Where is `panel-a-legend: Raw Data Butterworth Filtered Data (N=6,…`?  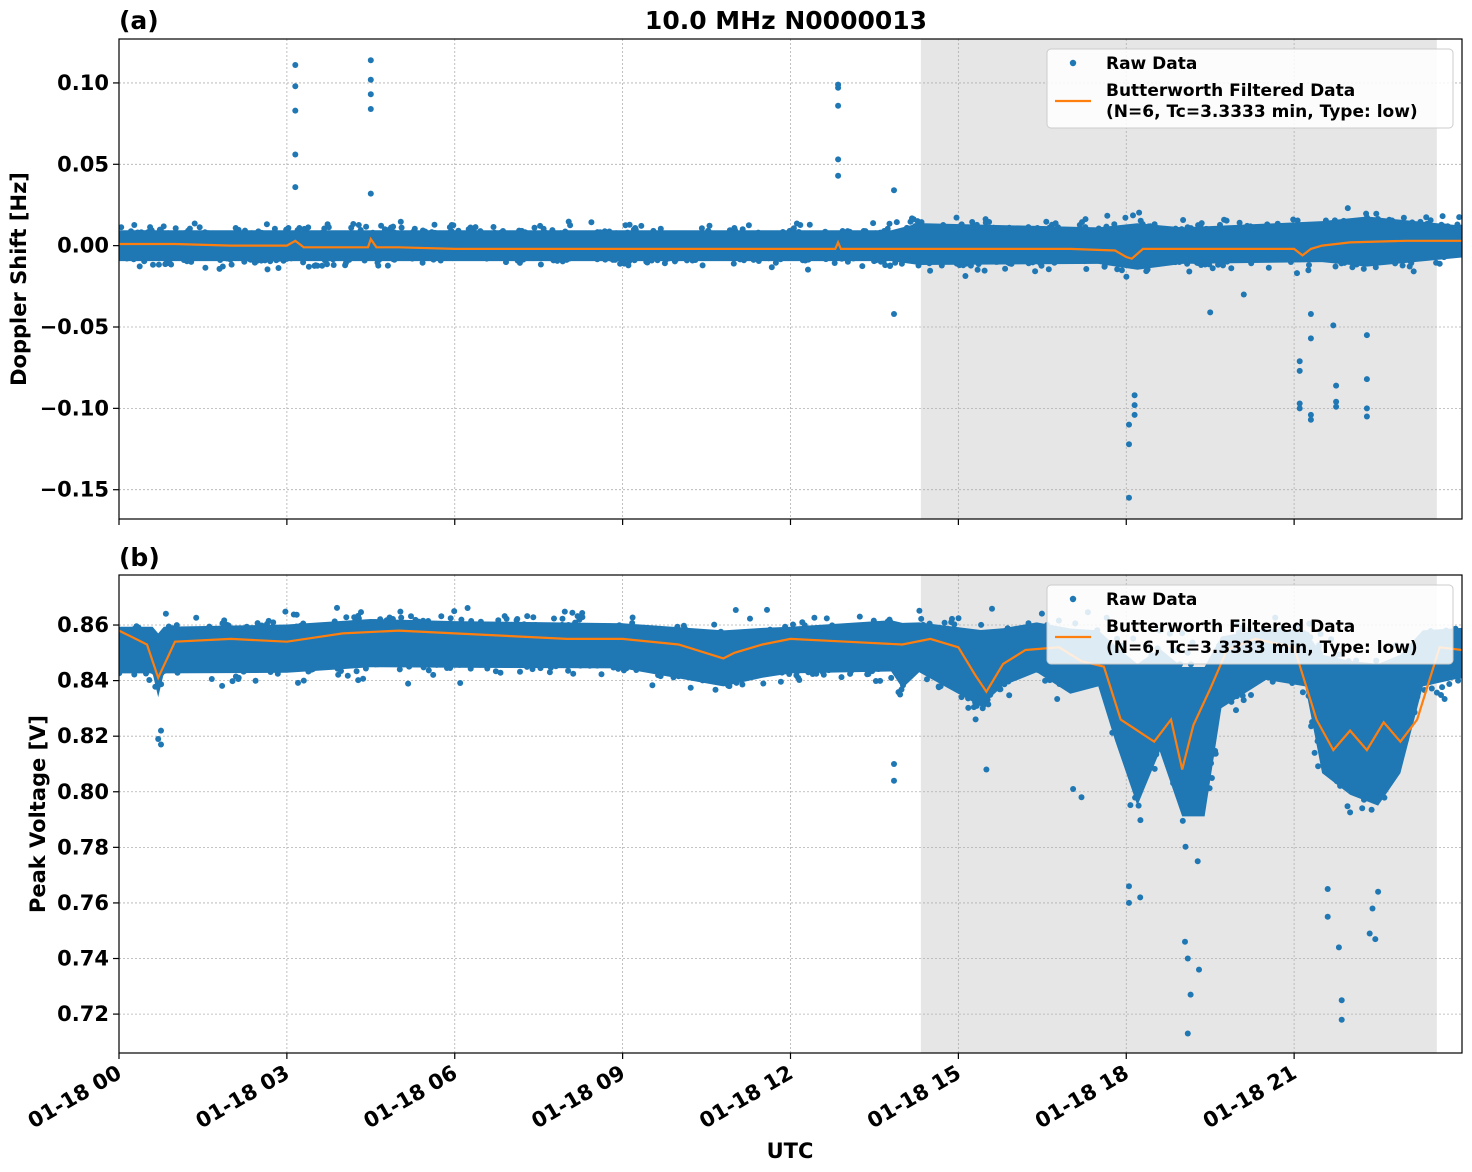 panel-a-legend: Raw Data Butterworth Filtered Data (N=6,… is located at coordinates (1250, 88).